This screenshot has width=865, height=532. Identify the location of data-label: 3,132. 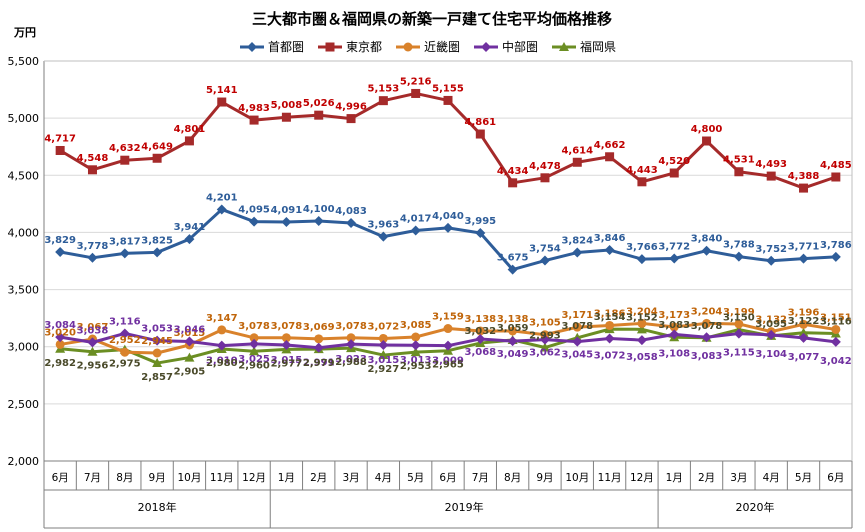
(771, 320).